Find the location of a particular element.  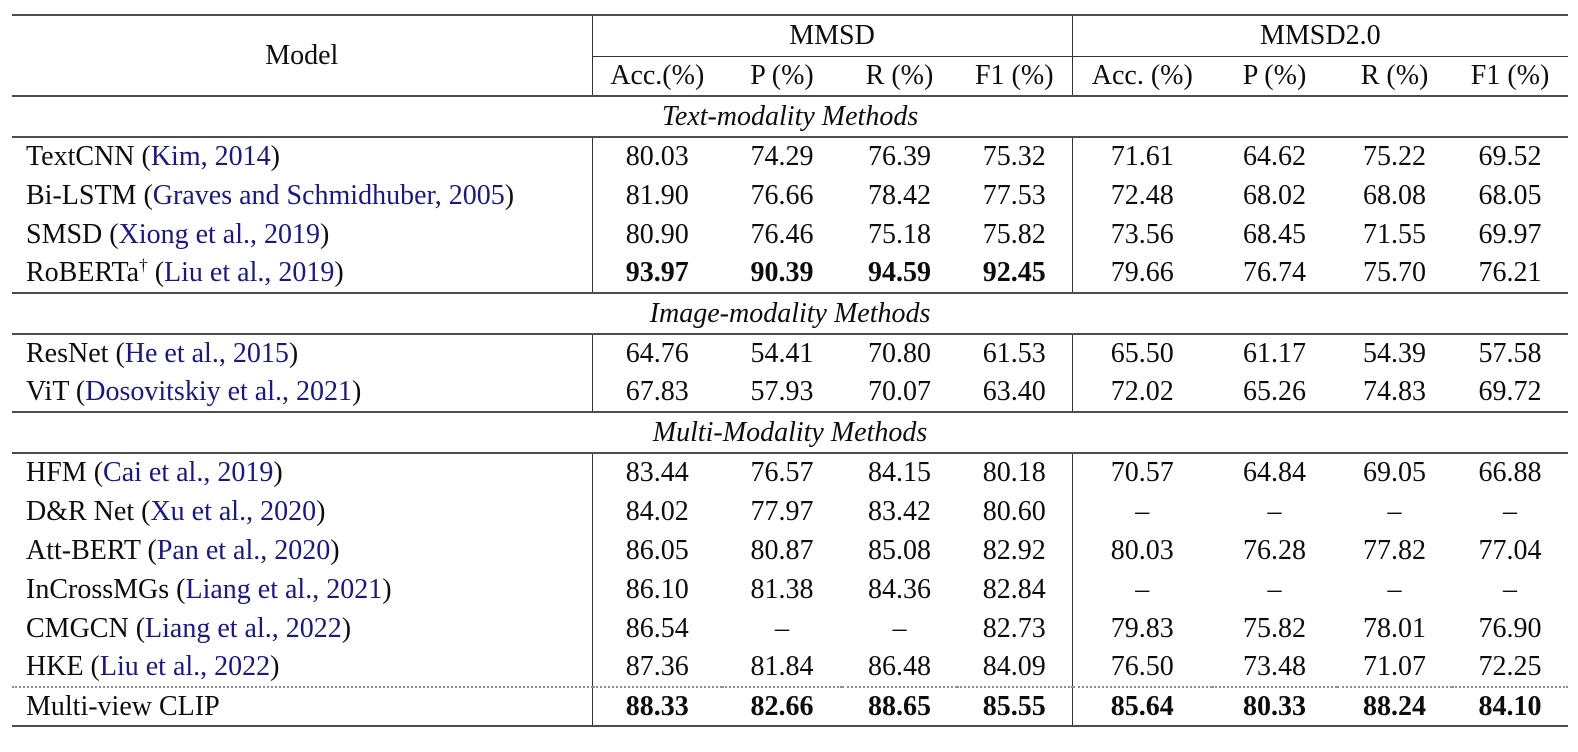

model-cell: SMSD (Xiong et al., 2019) is located at coordinates (302, 234).